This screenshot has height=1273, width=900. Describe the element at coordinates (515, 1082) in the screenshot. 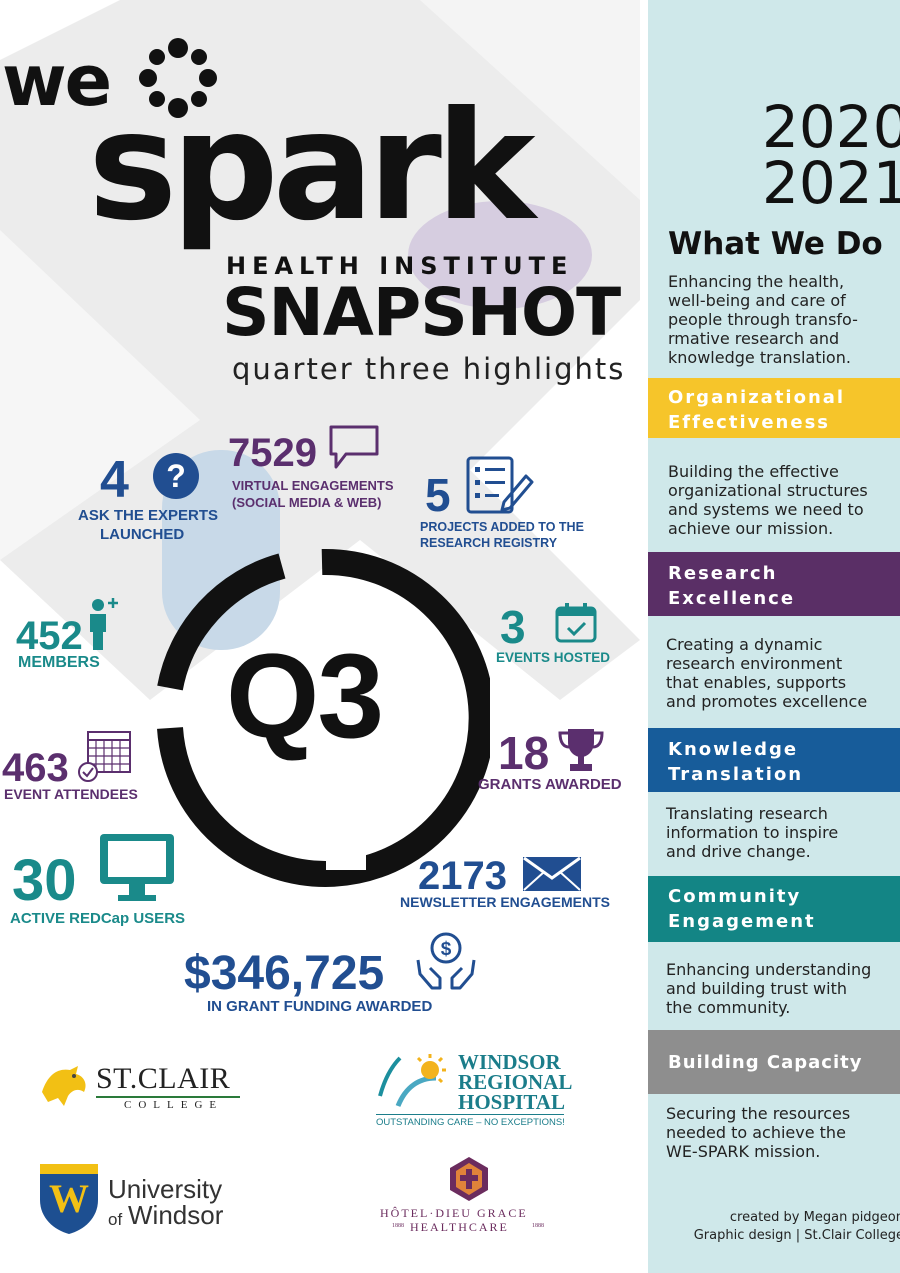

I see `wrh-line-2: REGIONAL` at that location.